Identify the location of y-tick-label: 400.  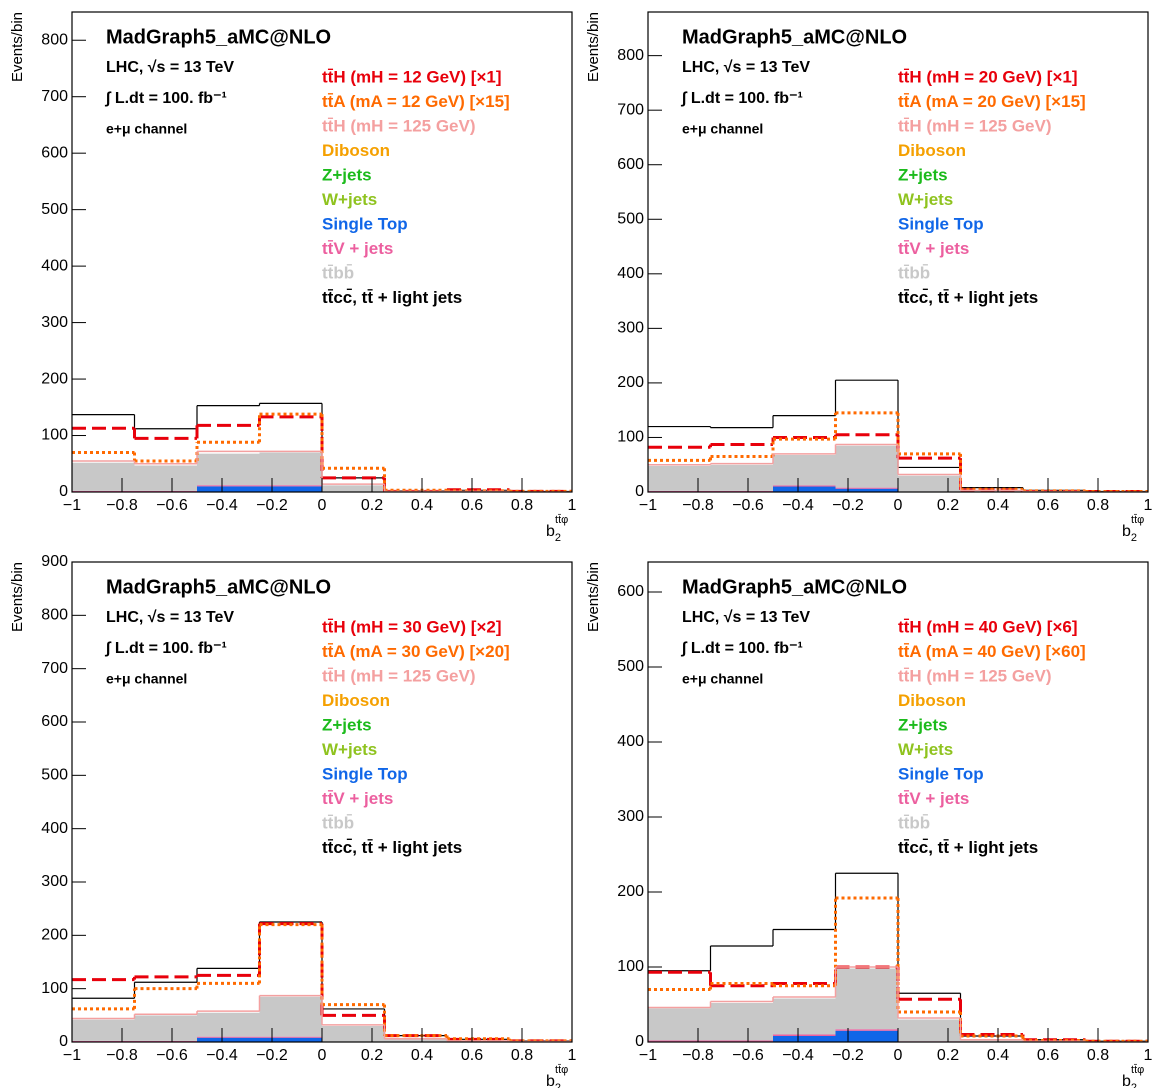
(630, 273).